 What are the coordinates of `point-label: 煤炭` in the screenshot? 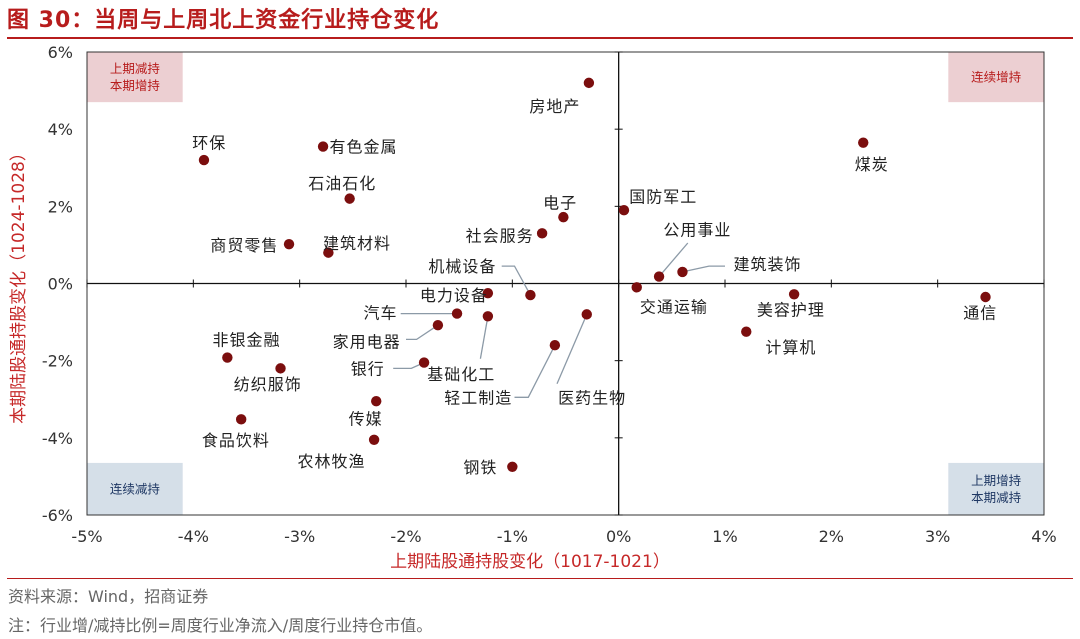 It's located at (872, 164).